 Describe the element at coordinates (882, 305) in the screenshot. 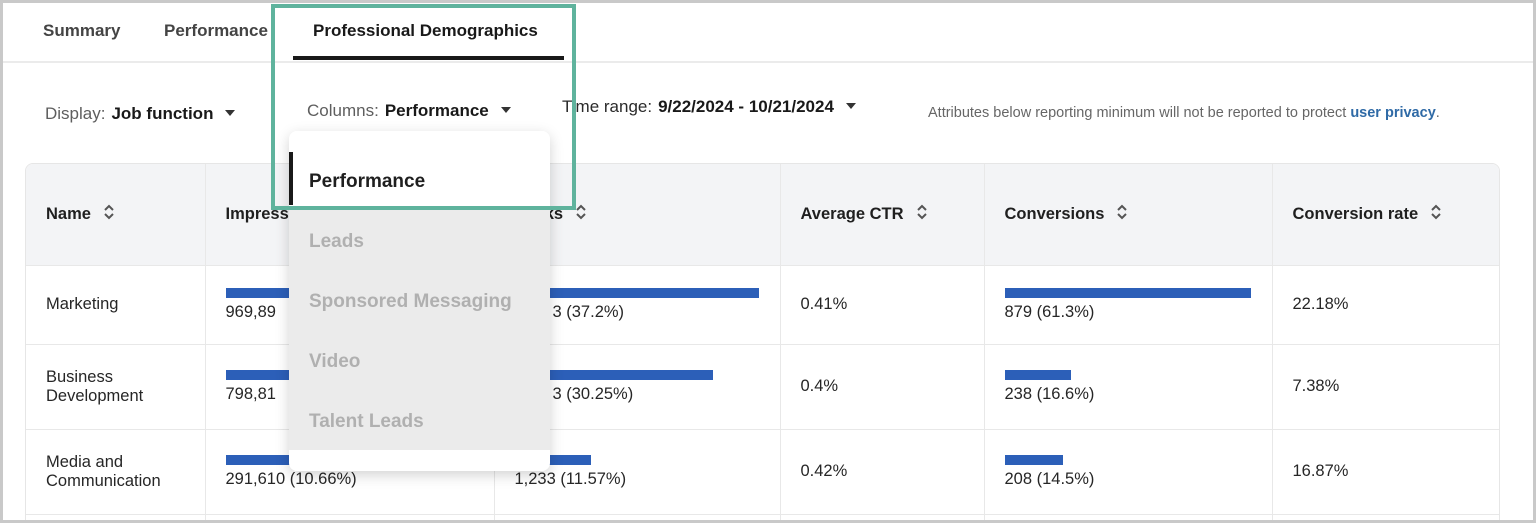

I see `cell-average-ctr: 0.41%` at that location.